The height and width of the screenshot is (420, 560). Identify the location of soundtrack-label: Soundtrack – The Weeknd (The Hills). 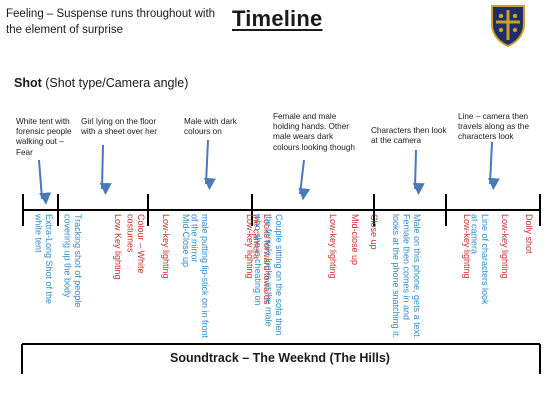
(280, 358).